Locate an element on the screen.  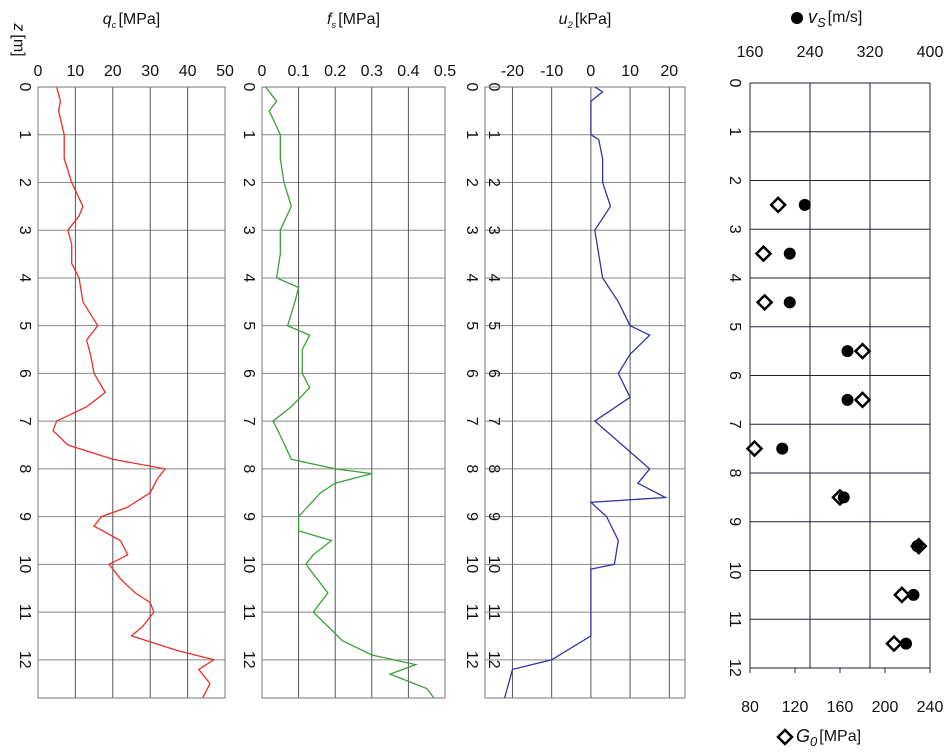
inner-depth-label: 7 is located at coordinates (493, 421).